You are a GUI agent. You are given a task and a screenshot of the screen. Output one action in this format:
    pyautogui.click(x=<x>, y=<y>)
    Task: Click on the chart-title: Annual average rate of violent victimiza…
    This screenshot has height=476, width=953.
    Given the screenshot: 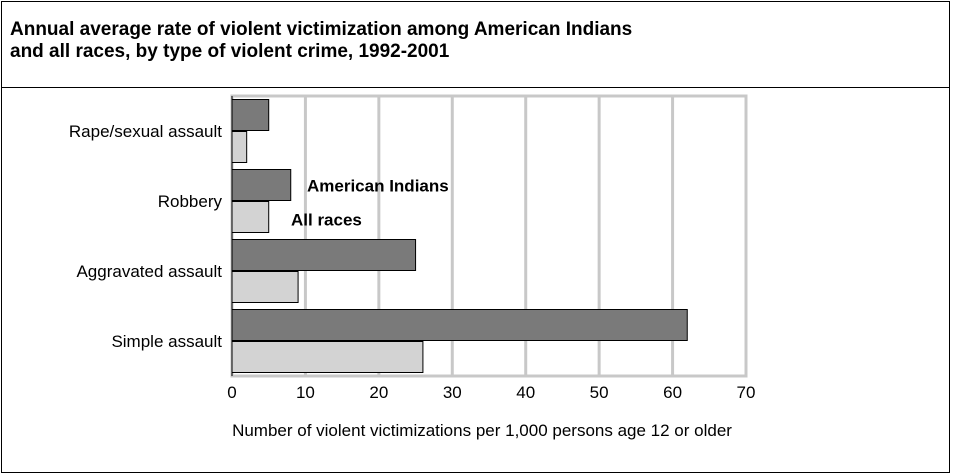 What is the action you would take?
    pyautogui.click(x=460, y=41)
    